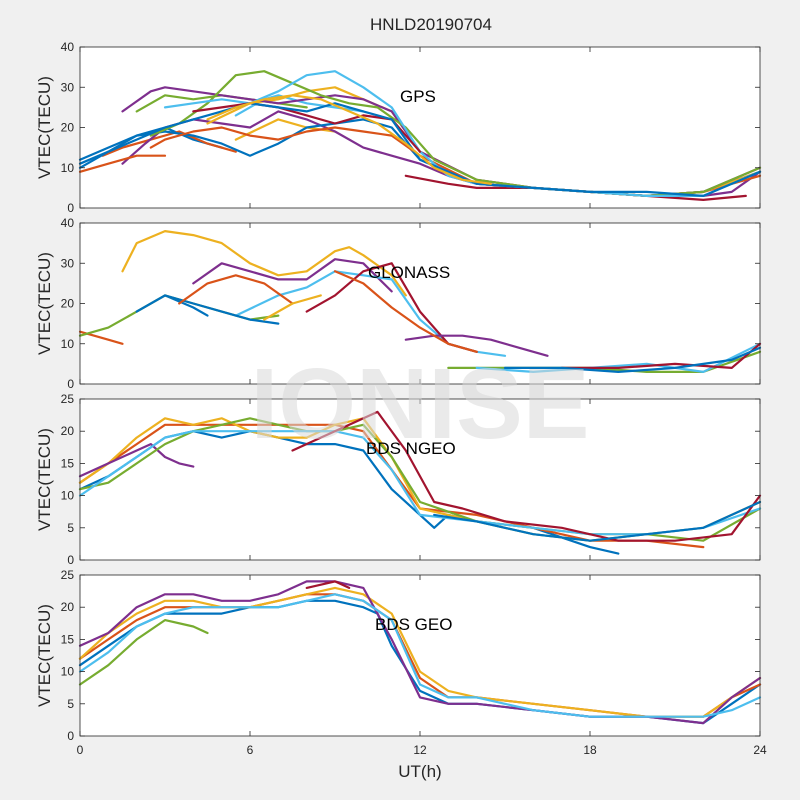 This screenshot has width=800, height=800. Describe the element at coordinates (420, 750) in the screenshot. I see `x-tick-label: 12` at that location.